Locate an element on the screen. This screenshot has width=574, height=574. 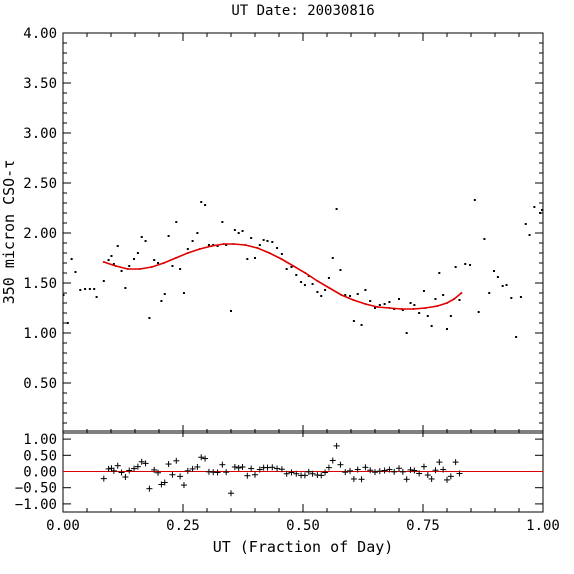
residual-y-tick-label: 0.50 is located at coordinates (40, 456).